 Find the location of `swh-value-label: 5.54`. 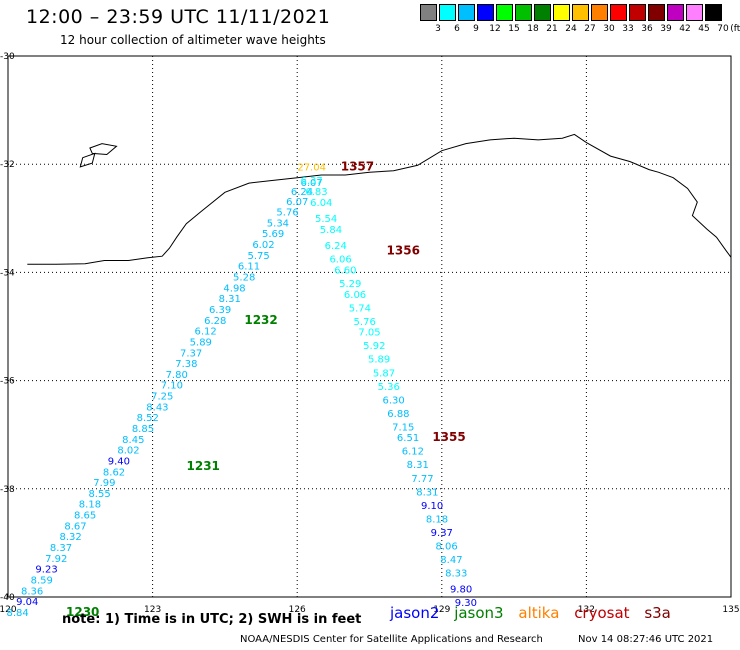

swh-value-label: 5.54 is located at coordinates (326, 219).